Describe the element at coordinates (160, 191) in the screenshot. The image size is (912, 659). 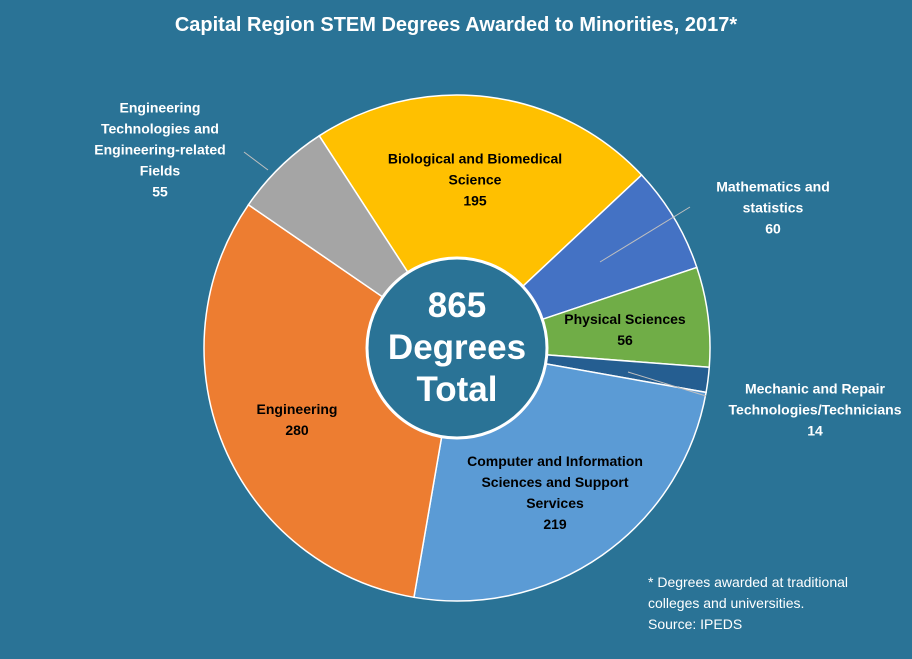
I see `value-label: 55` at that location.